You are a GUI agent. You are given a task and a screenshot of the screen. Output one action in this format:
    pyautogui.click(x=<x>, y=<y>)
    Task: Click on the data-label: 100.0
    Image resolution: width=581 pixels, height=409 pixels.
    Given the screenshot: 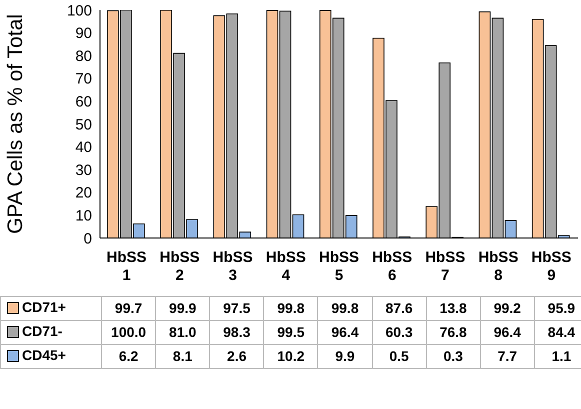 What is the action you would take?
    pyautogui.click(x=129, y=332)
    